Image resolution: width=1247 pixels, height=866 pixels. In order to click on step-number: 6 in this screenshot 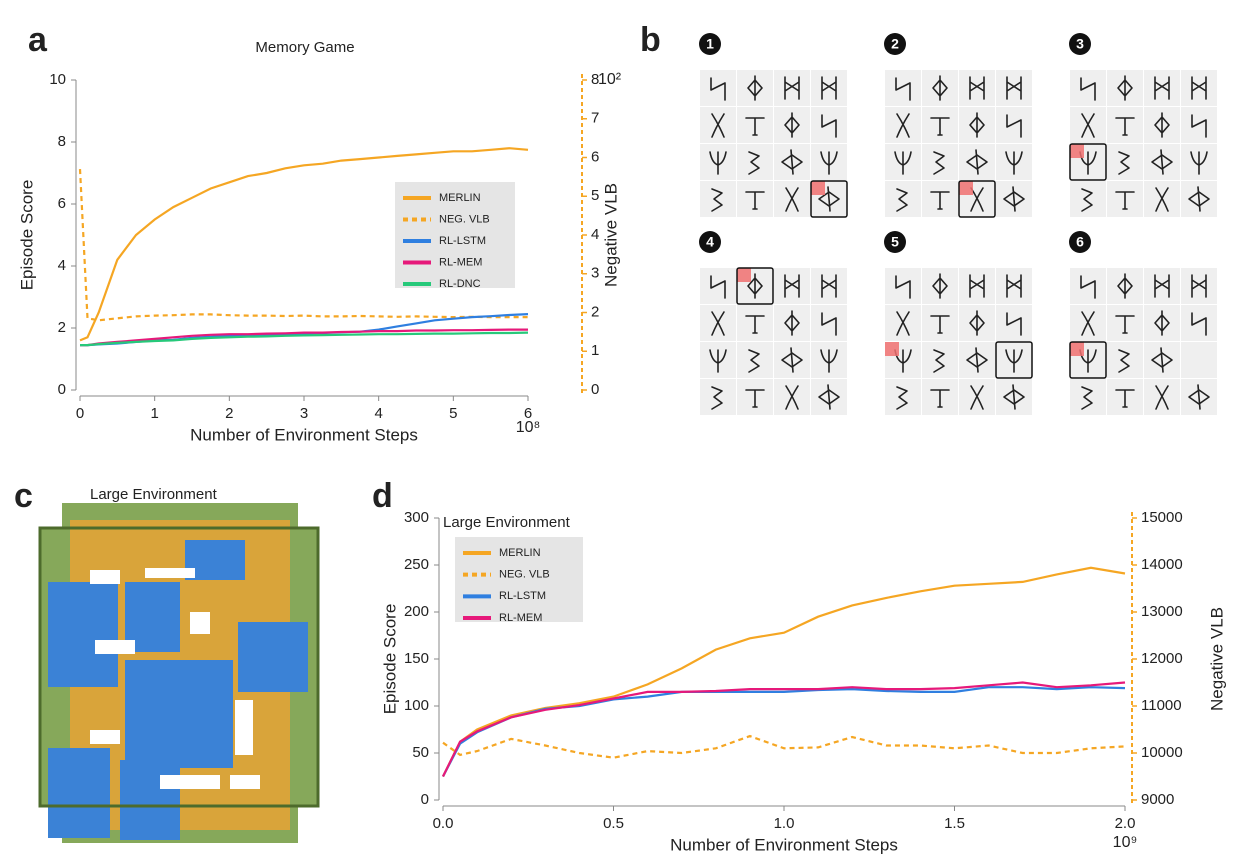, I will do `click(1080, 242)`.